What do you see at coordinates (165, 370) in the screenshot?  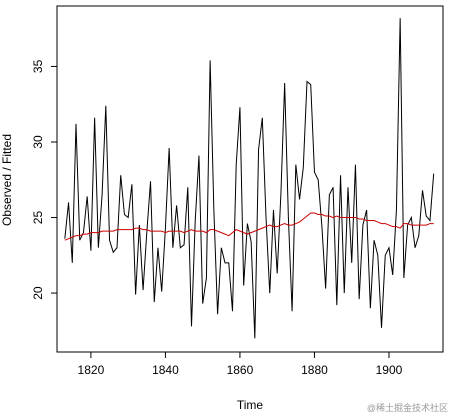 I see `x-tick-label: 1840` at bounding box center [165, 370].